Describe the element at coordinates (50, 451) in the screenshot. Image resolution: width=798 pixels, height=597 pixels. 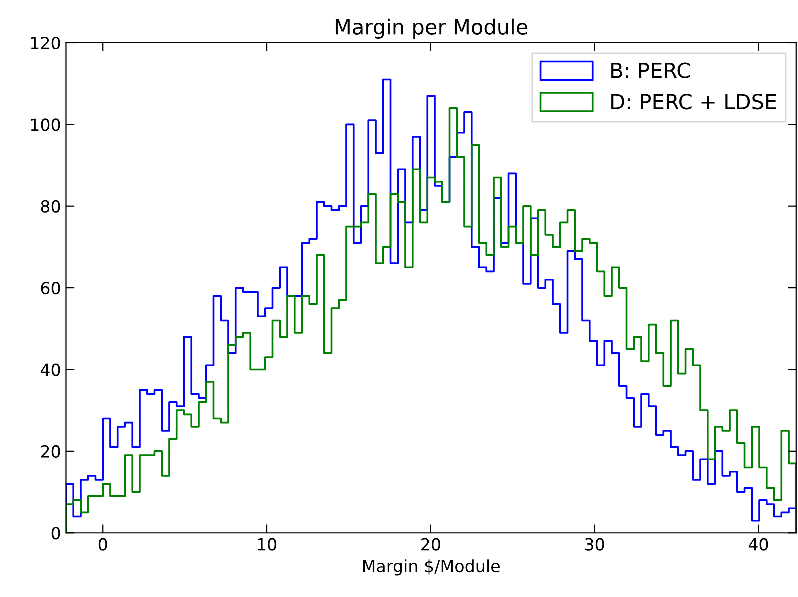
I see `y-tick-label: 20` at that location.